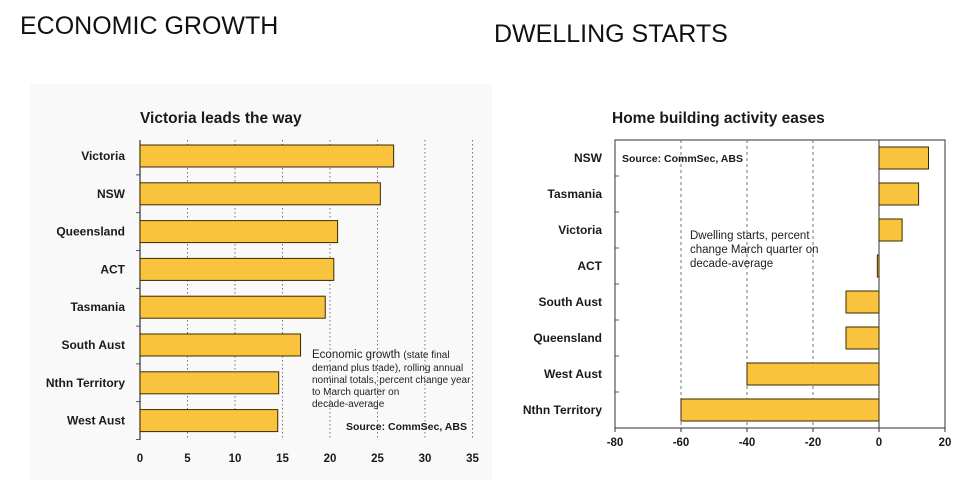 Image resolution: width=970 pixels, height=486 pixels. I want to click on x-tick-label: -60, so click(681, 443).